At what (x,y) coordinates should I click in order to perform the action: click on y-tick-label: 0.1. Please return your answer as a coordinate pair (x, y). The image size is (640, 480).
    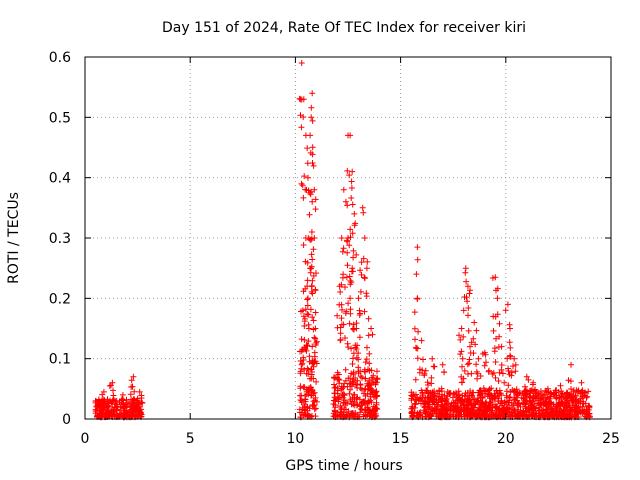
    Looking at the image, I should click on (60, 360).